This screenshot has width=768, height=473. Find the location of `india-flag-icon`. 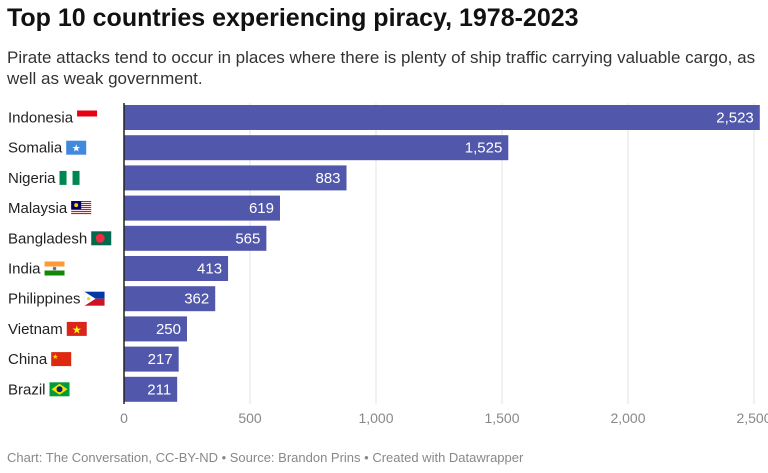

india-flag-icon is located at coordinates (54, 268).